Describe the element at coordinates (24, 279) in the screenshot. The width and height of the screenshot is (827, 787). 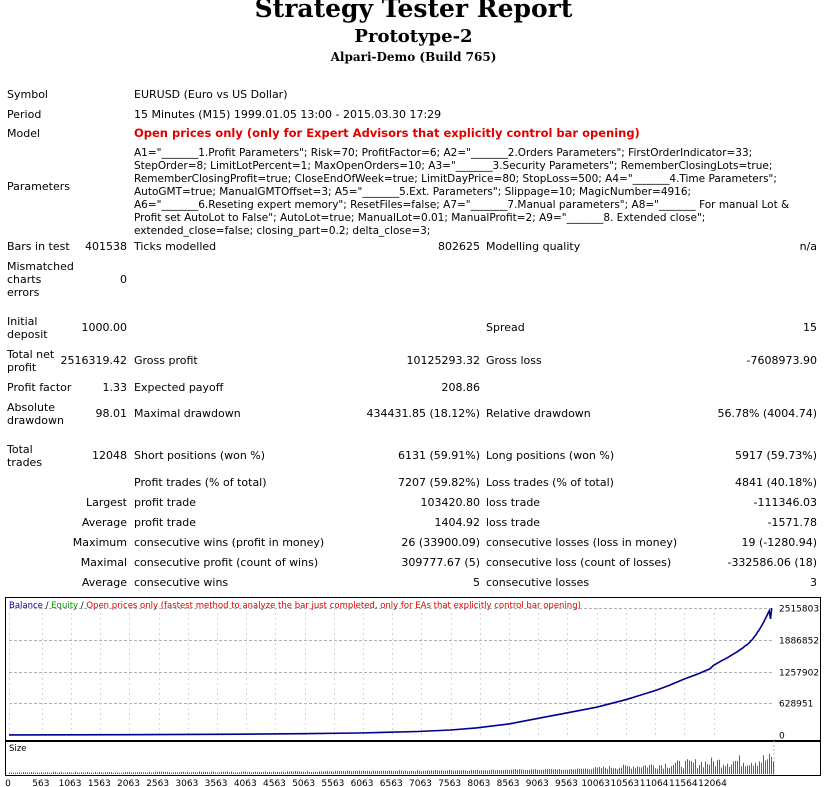
I see `mismatched-label-2: charts` at that location.